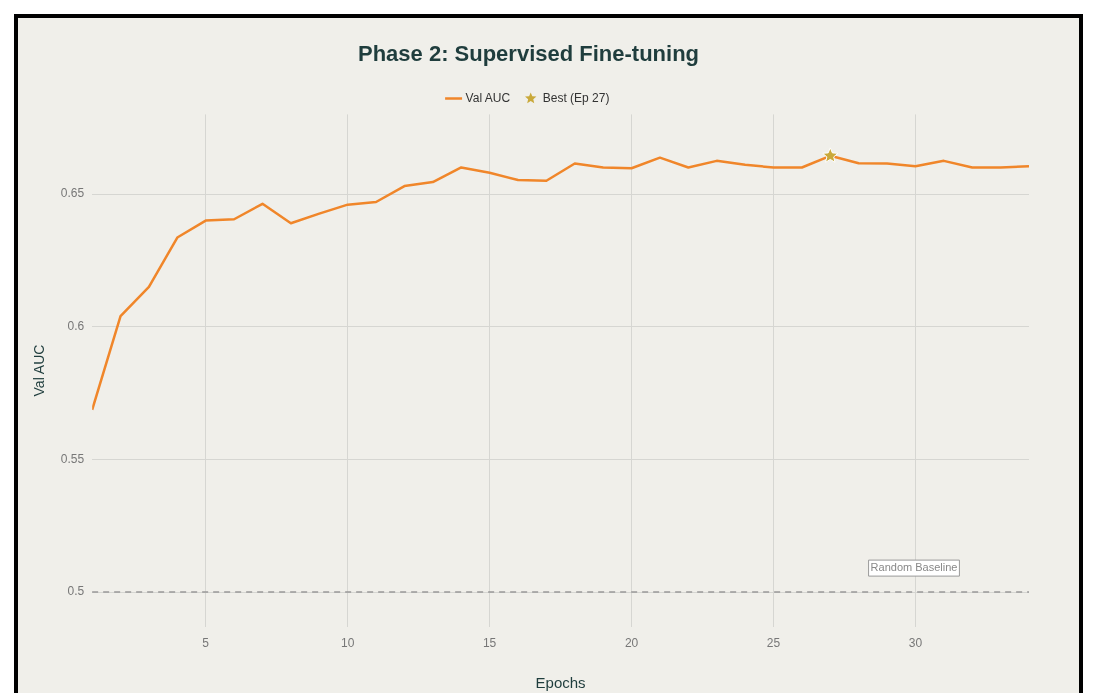  I want to click on x-tick-label: 5, so click(206, 643).